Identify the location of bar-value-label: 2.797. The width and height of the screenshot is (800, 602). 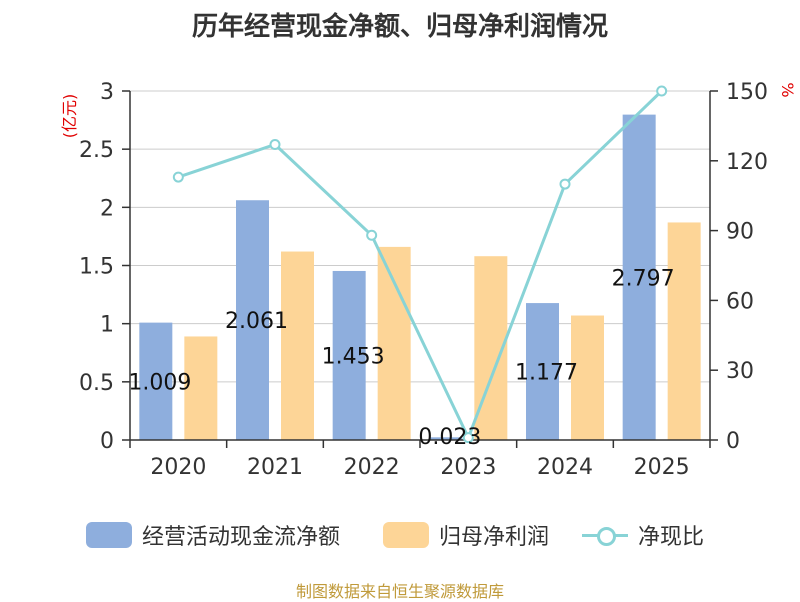
(643, 278).